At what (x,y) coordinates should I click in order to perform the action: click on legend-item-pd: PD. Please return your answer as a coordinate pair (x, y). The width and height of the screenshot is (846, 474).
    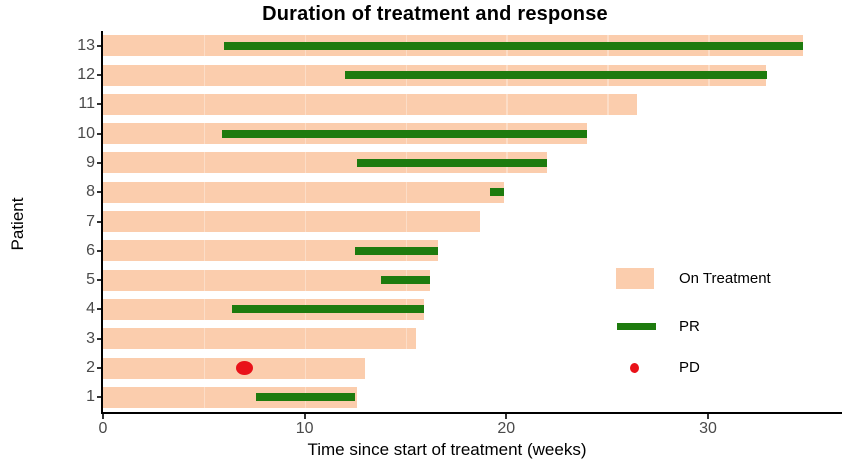
    Looking at the image, I should click on (658, 367).